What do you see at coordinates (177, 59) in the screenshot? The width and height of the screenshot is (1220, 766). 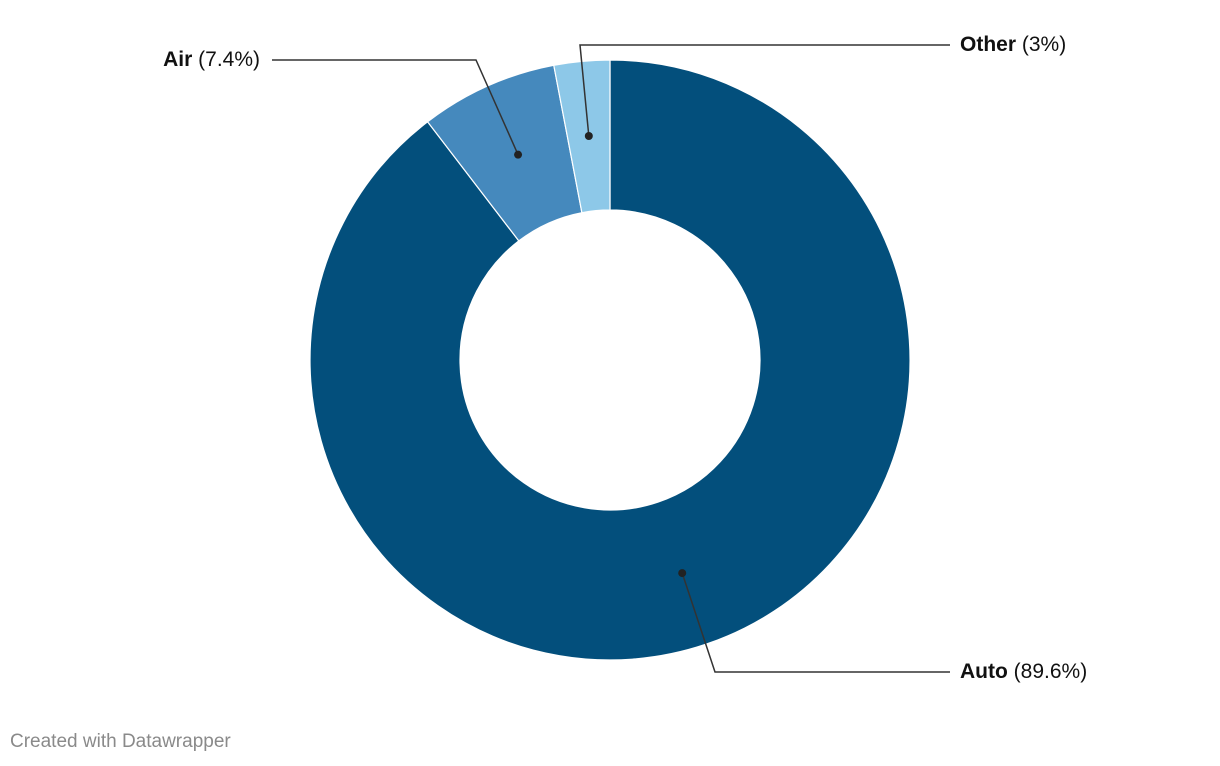 I see `data-label-name-air: Air` at bounding box center [177, 59].